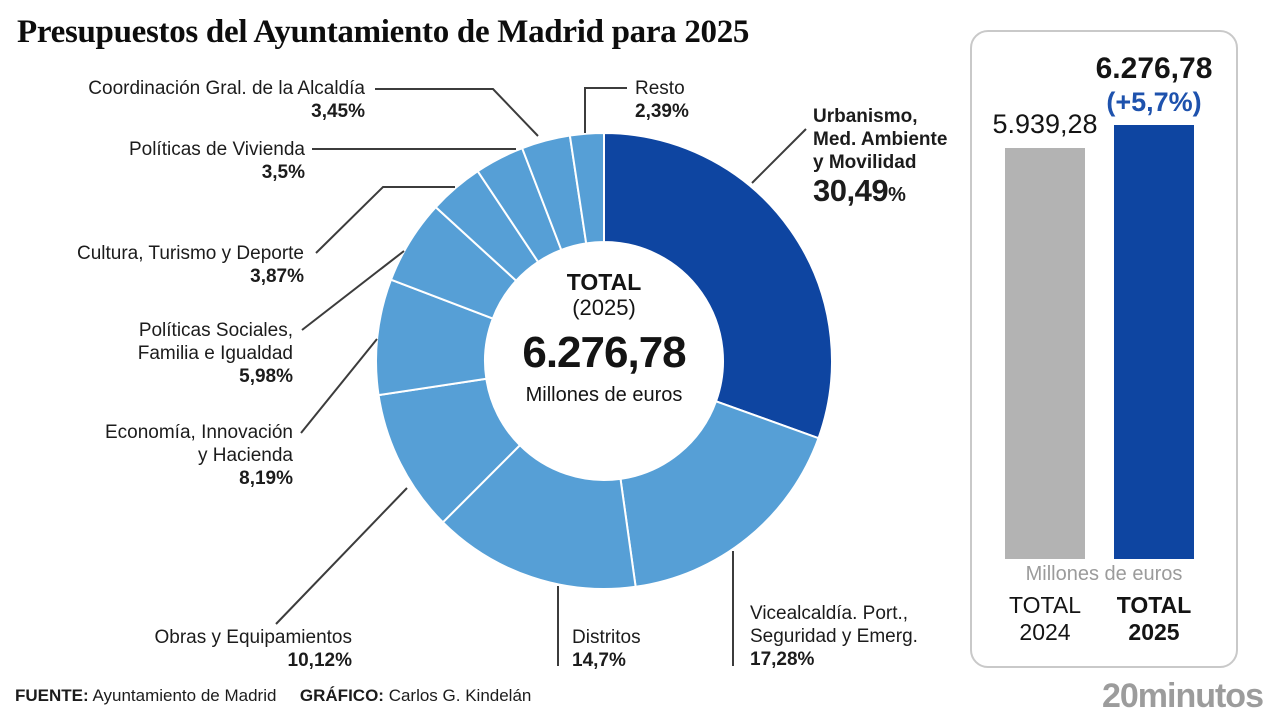 The height and width of the screenshot is (720, 1280). Describe the element at coordinates (1154, 342) in the screenshot. I see `bar-2025` at that location.